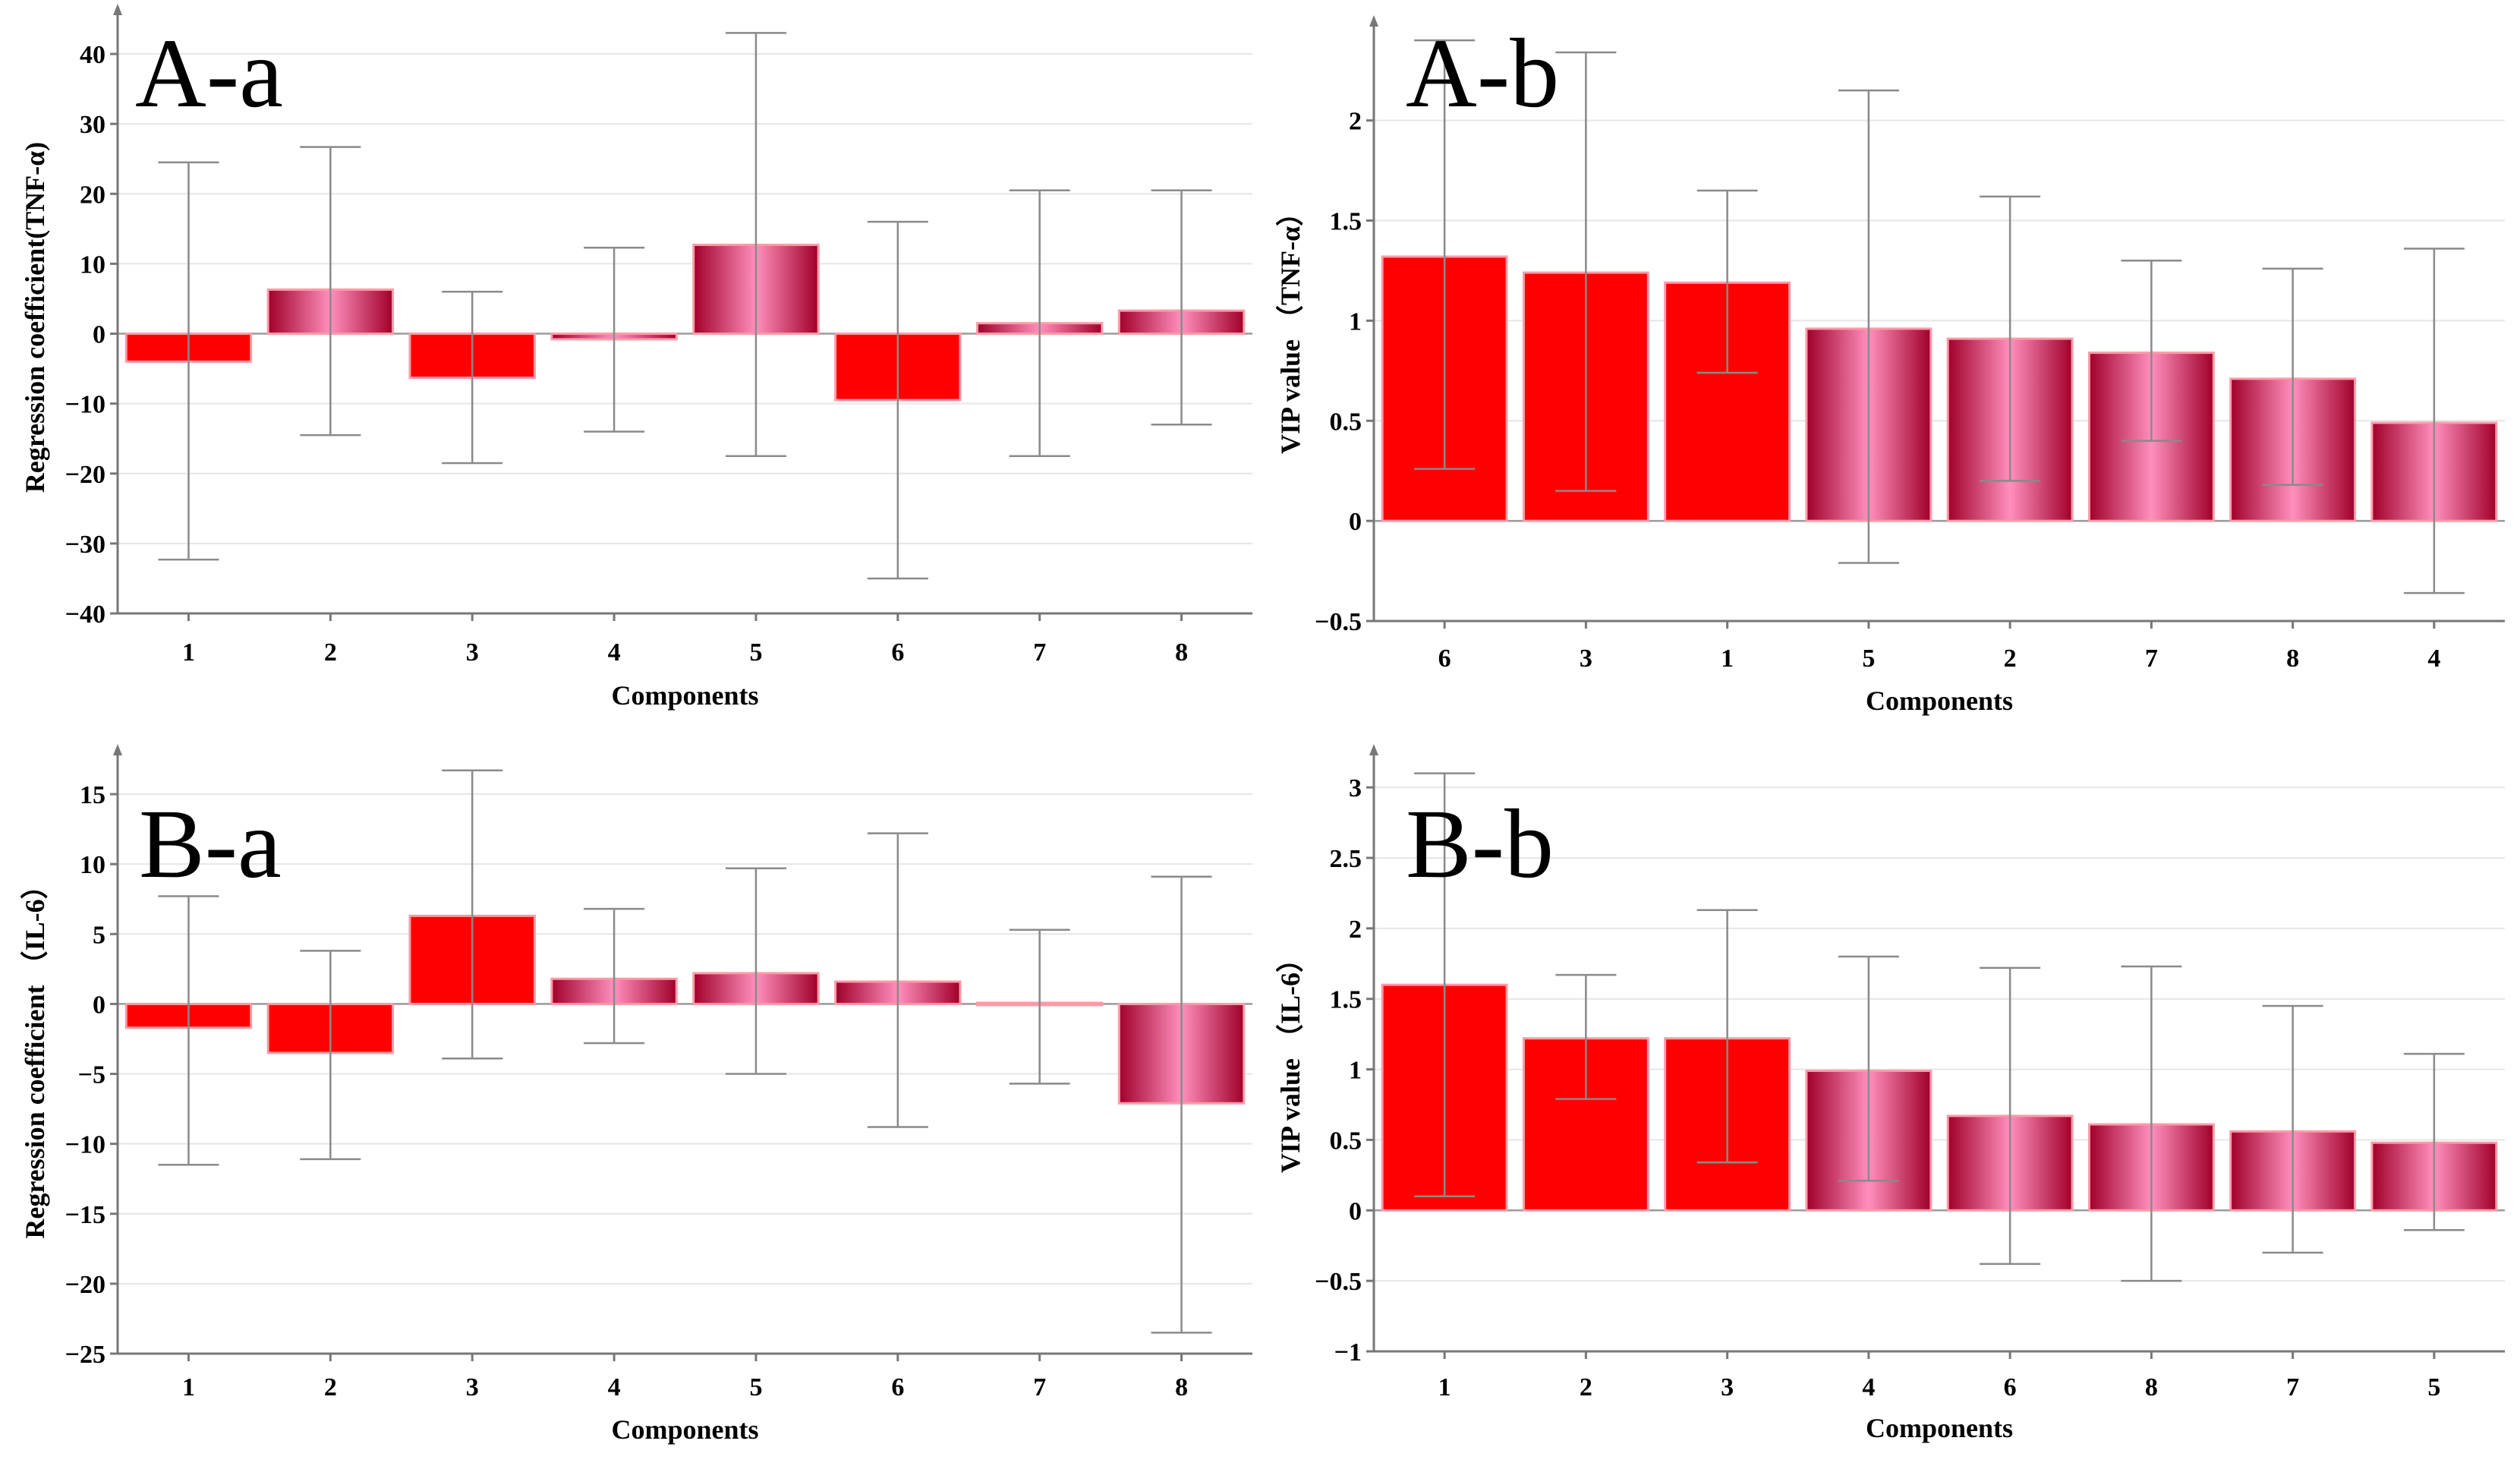 Image resolution: width=2520 pixels, height=1466 pixels. What do you see at coordinates (35, 1055) in the screenshot?
I see `y-axis-label: Regression coefficient （IL-6）` at bounding box center [35, 1055].